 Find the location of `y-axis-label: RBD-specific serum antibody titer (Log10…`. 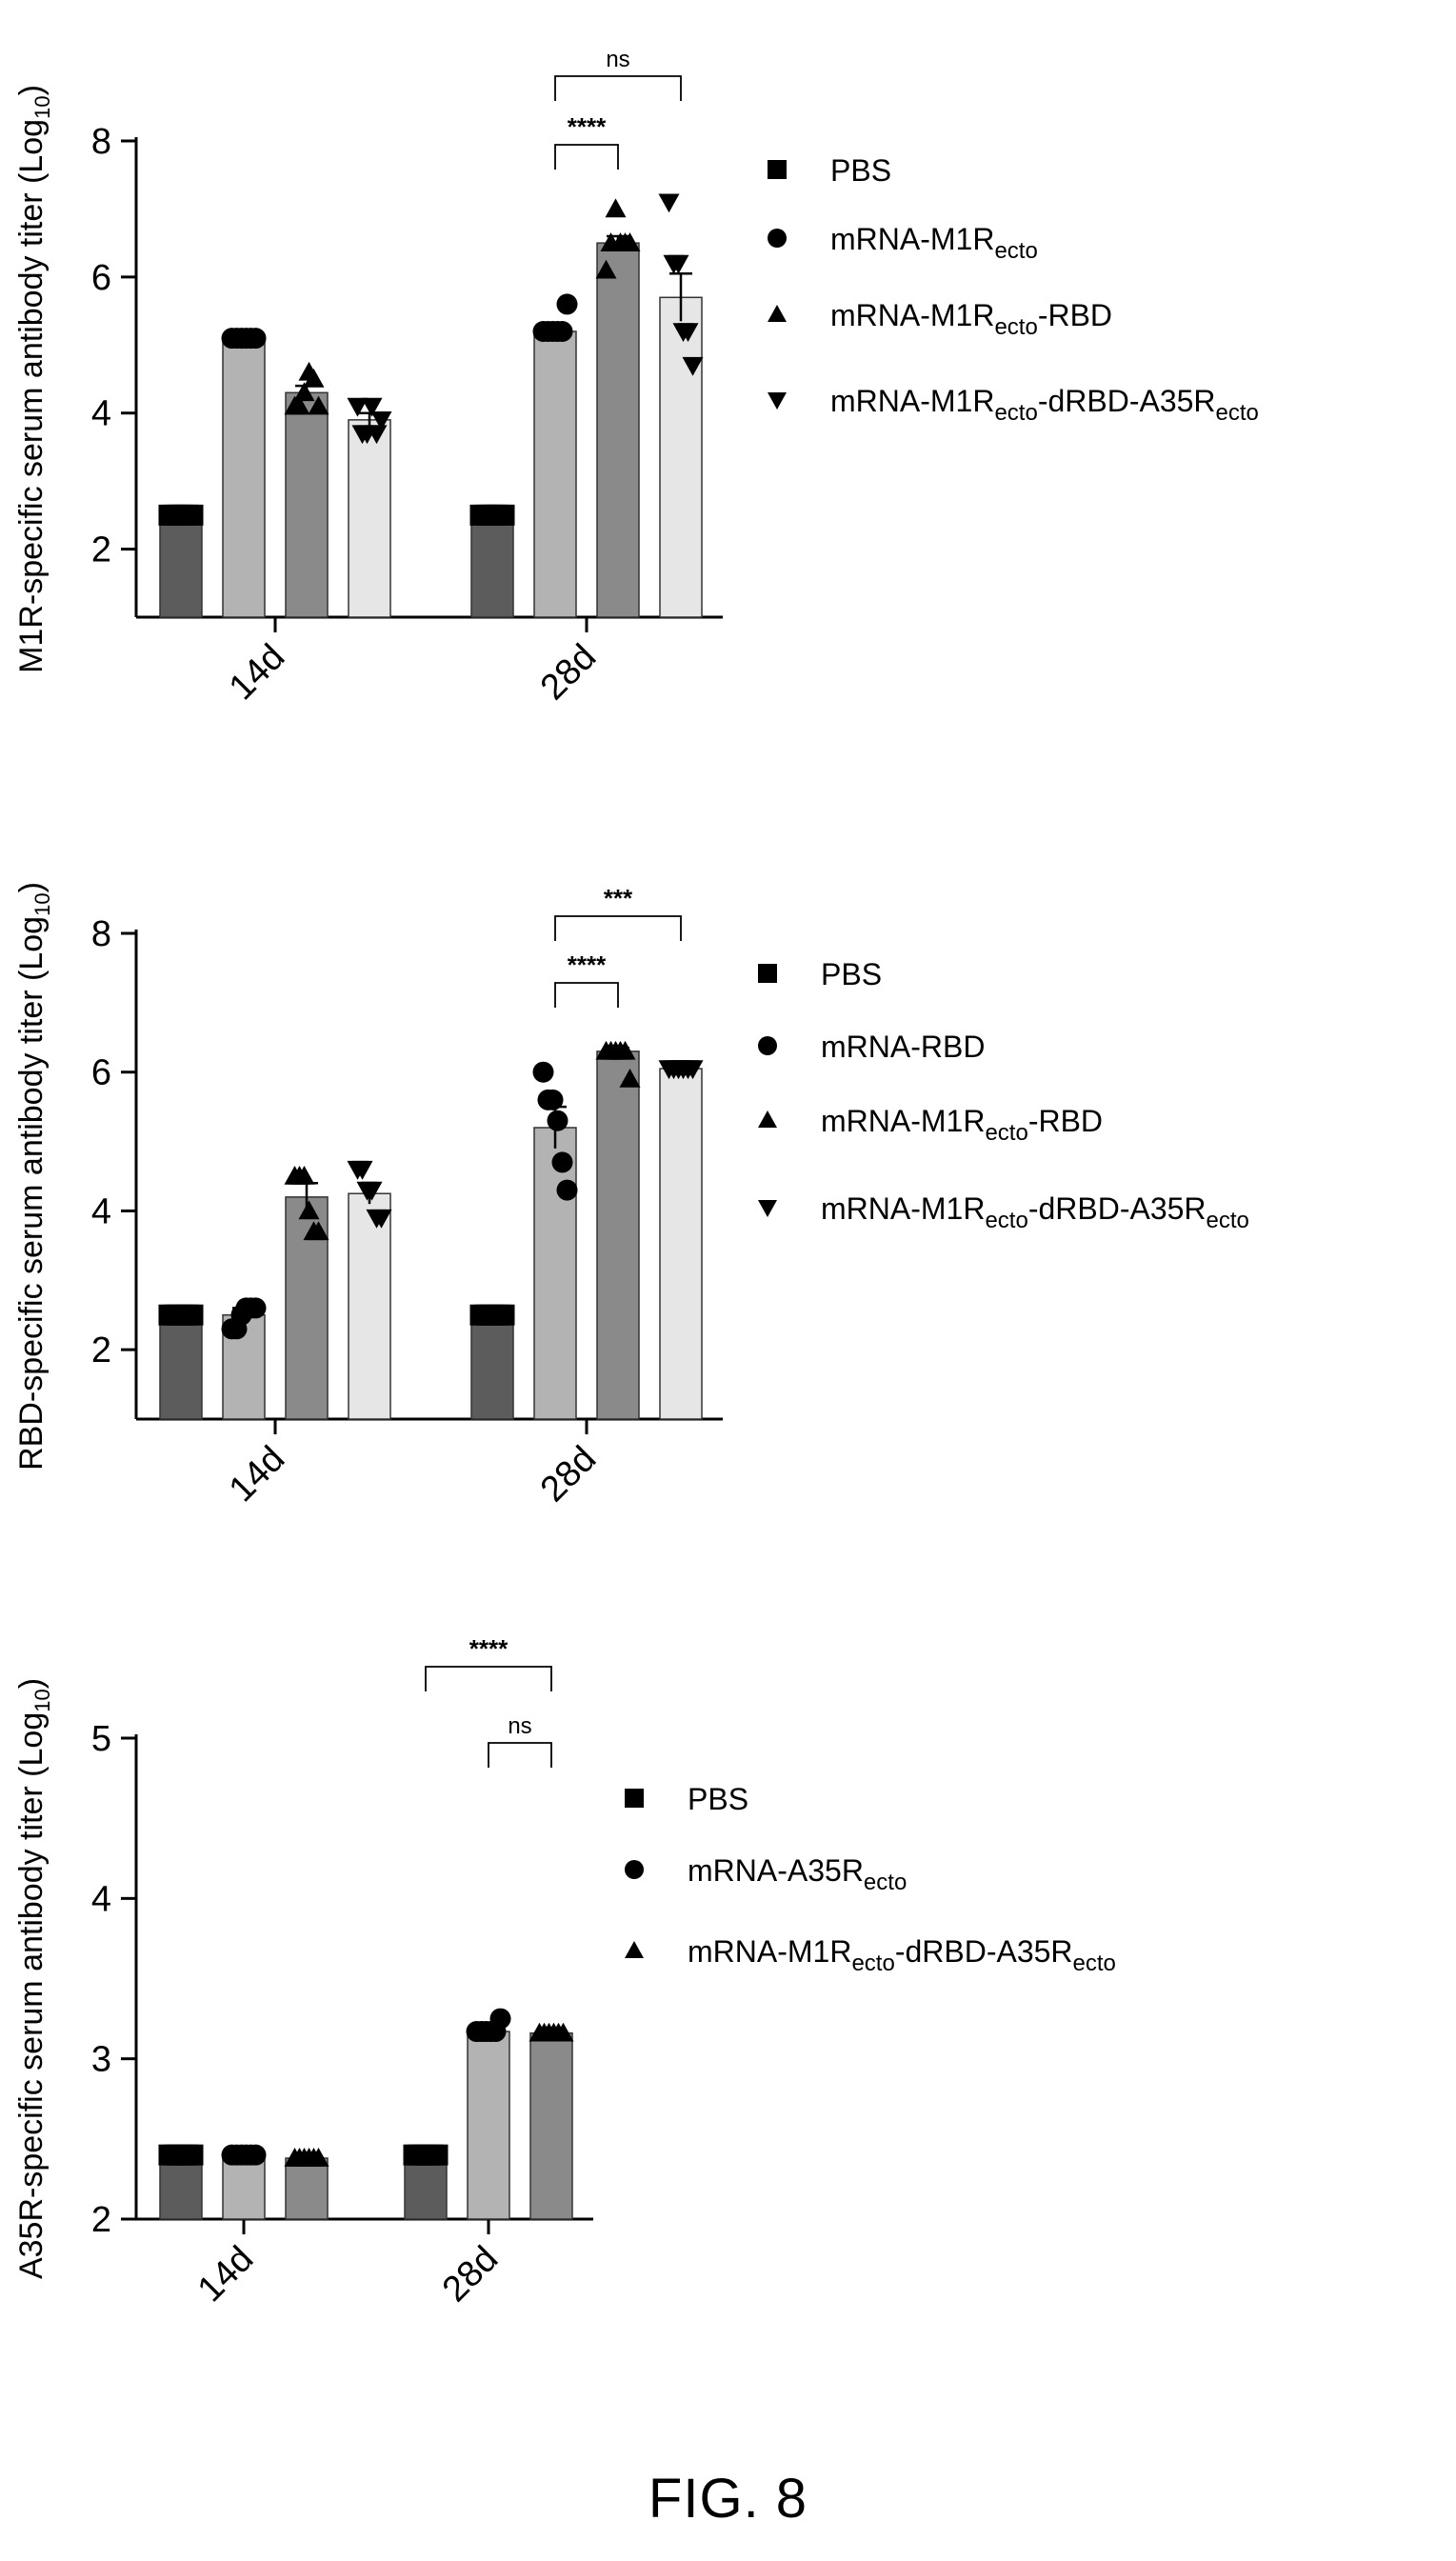

y-axis-label: RBD-specific serum antibody titer (Log10… is located at coordinates (33, 1177).